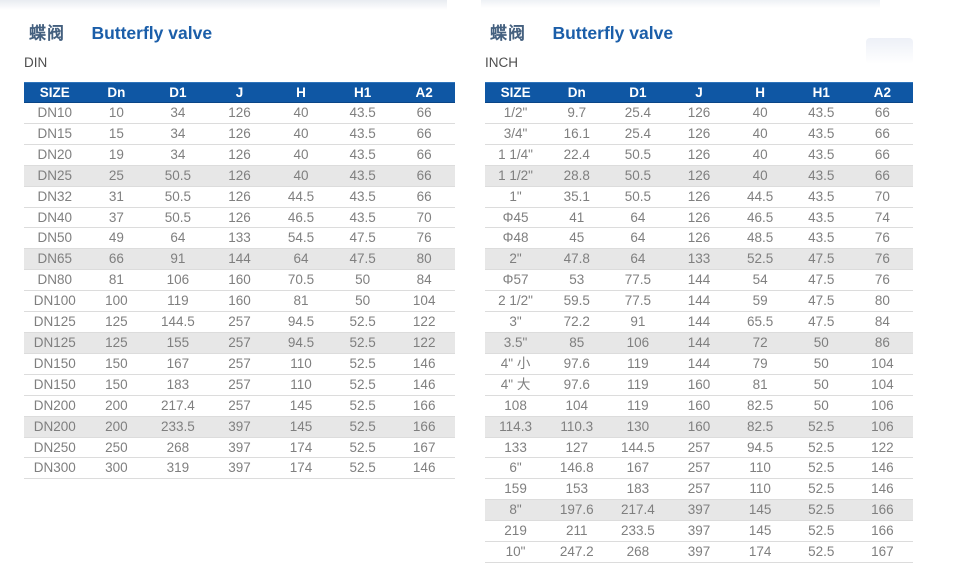 The height and width of the screenshot is (581, 966). What do you see at coordinates (577, 406) in the screenshot?
I see `table-cell: 104` at bounding box center [577, 406].